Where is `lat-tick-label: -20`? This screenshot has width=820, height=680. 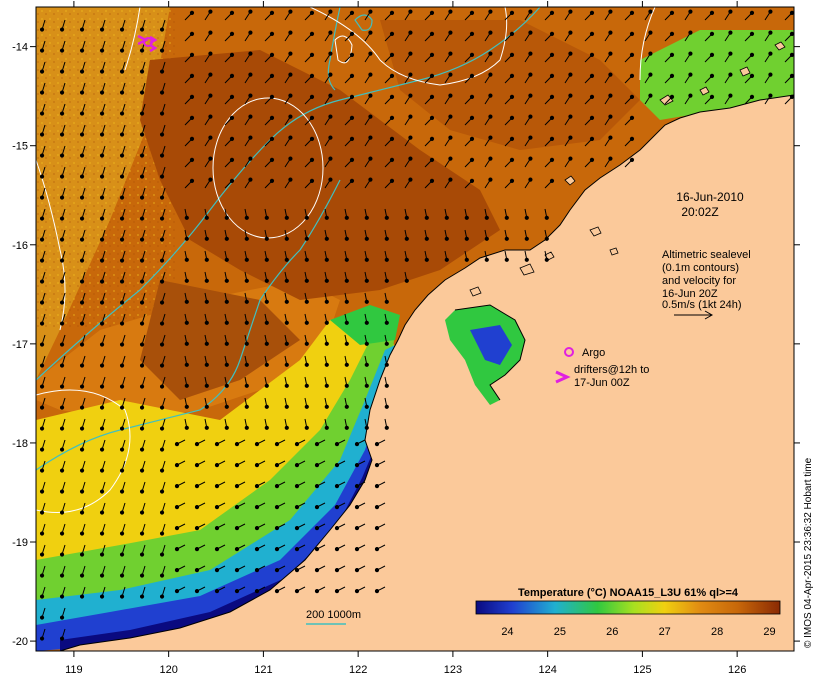 lat-tick-label: -20 is located at coordinates (20, 642).